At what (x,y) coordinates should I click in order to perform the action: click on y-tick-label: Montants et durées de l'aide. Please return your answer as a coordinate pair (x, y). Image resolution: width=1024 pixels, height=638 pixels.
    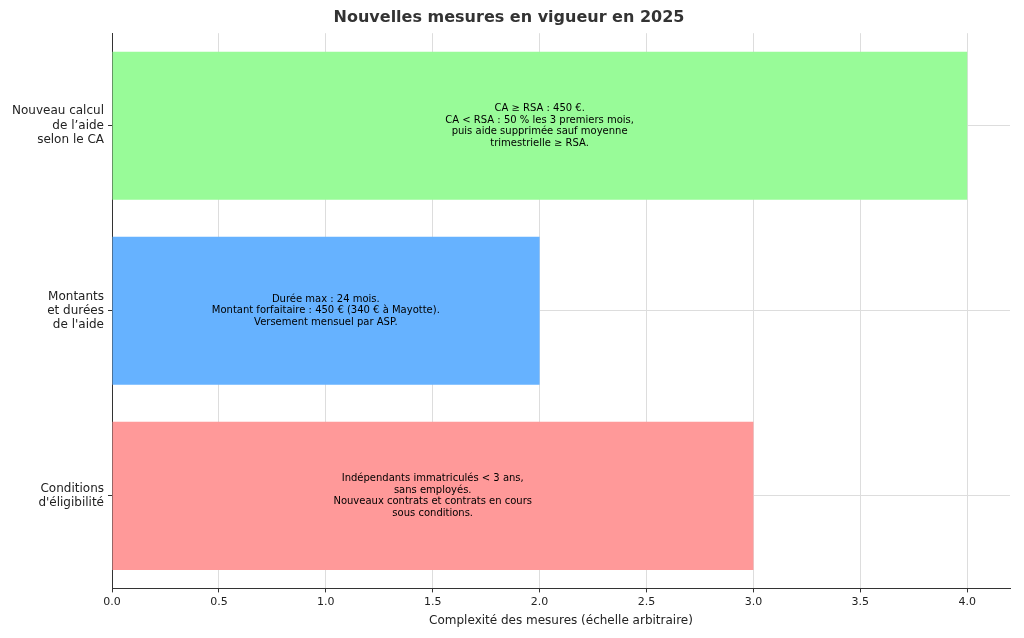
    Looking at the image, I should click on (75, 310).